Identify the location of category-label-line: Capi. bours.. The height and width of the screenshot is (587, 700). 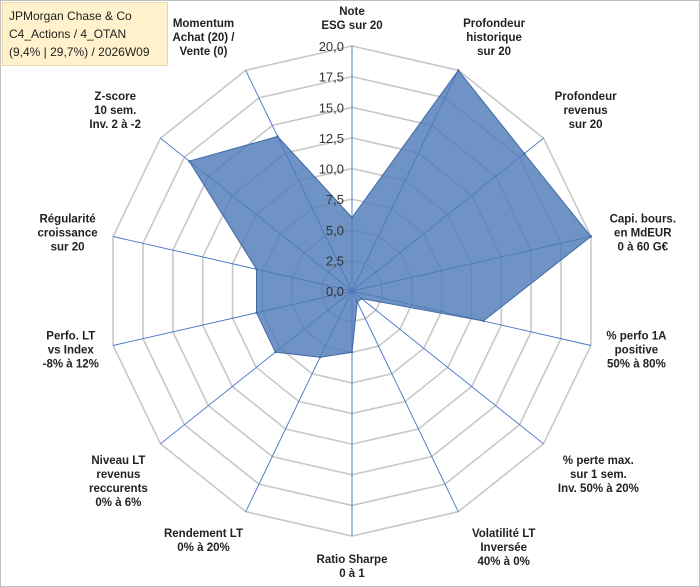
(643, 220).